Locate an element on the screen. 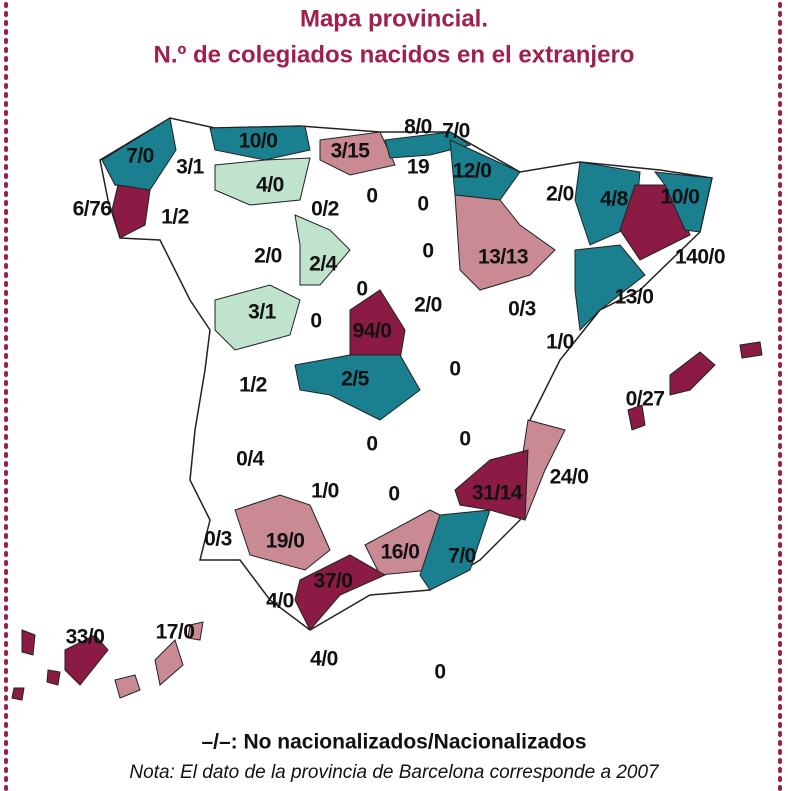  province-label: 24/0 is located at coordinates (569, 477).